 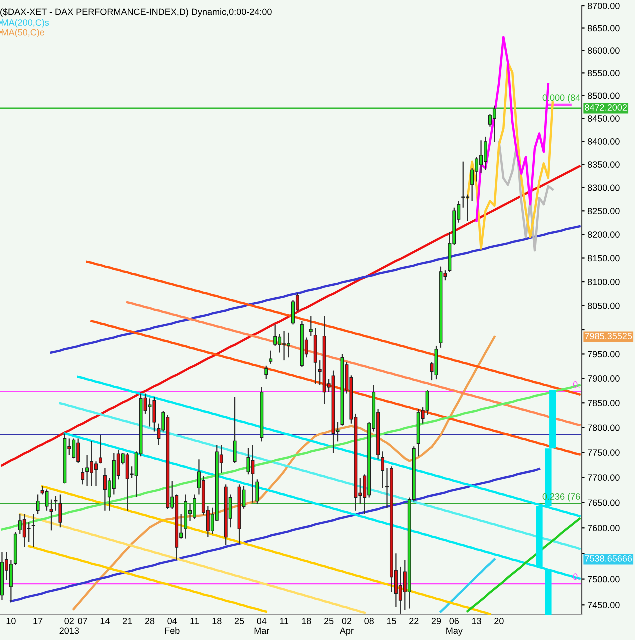 I want to click on y-tick-label: 8600.00, so click(x=604, y=51).